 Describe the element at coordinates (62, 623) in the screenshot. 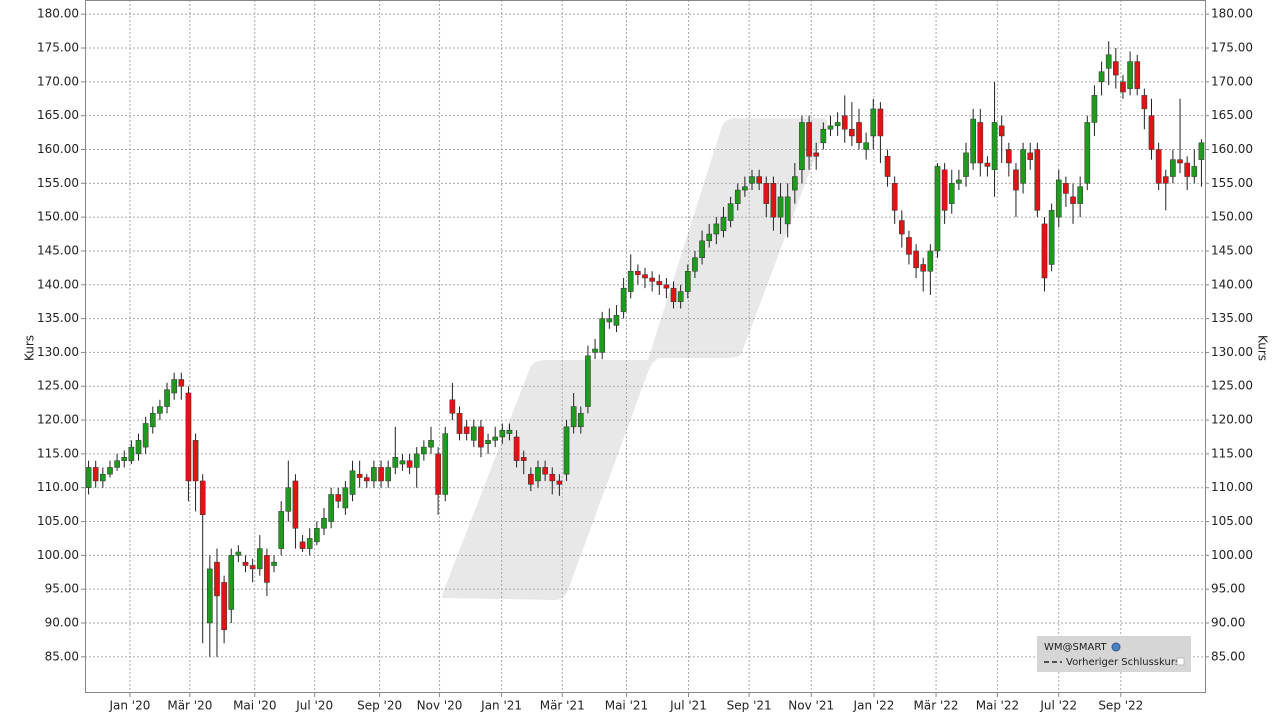

I see `y-tick-label: 90.00` at that location.